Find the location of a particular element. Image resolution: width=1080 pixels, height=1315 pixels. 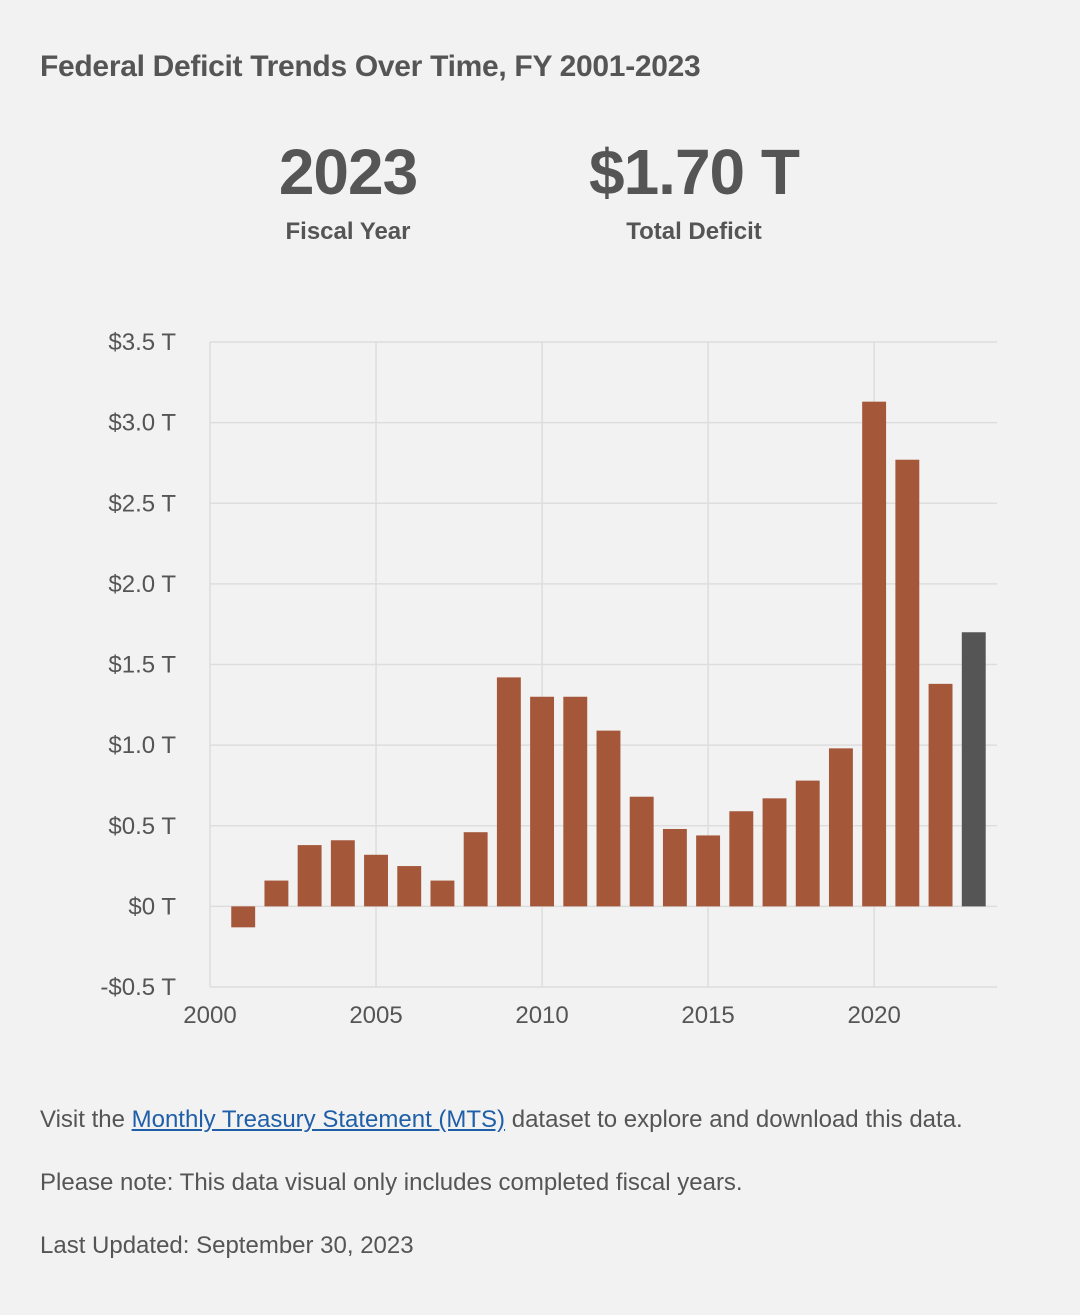

deficit-bar-2023 is located at coordinates (973, 769).